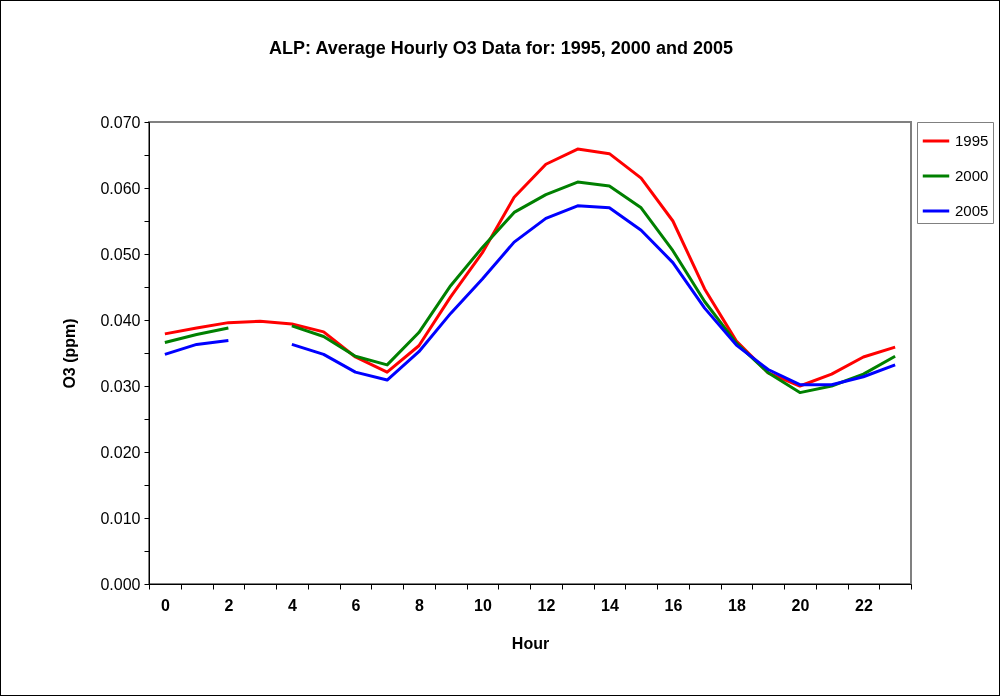 This screenshot has height=698, width=1002. Describe the element at coordinates (530, 643) in the screenshot. I see `x-axis-title: Hour` at that location.